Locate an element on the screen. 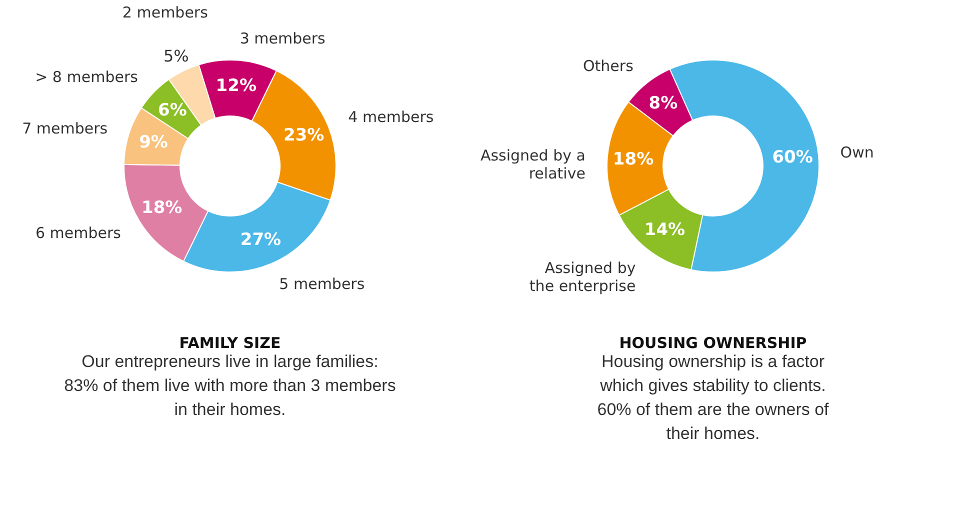 This screenshot has height=521, width=960. text: Our entrepreneurs live in large families: 83% of them live with more than 3 members in their homes. is located at coordinates (230, 385).